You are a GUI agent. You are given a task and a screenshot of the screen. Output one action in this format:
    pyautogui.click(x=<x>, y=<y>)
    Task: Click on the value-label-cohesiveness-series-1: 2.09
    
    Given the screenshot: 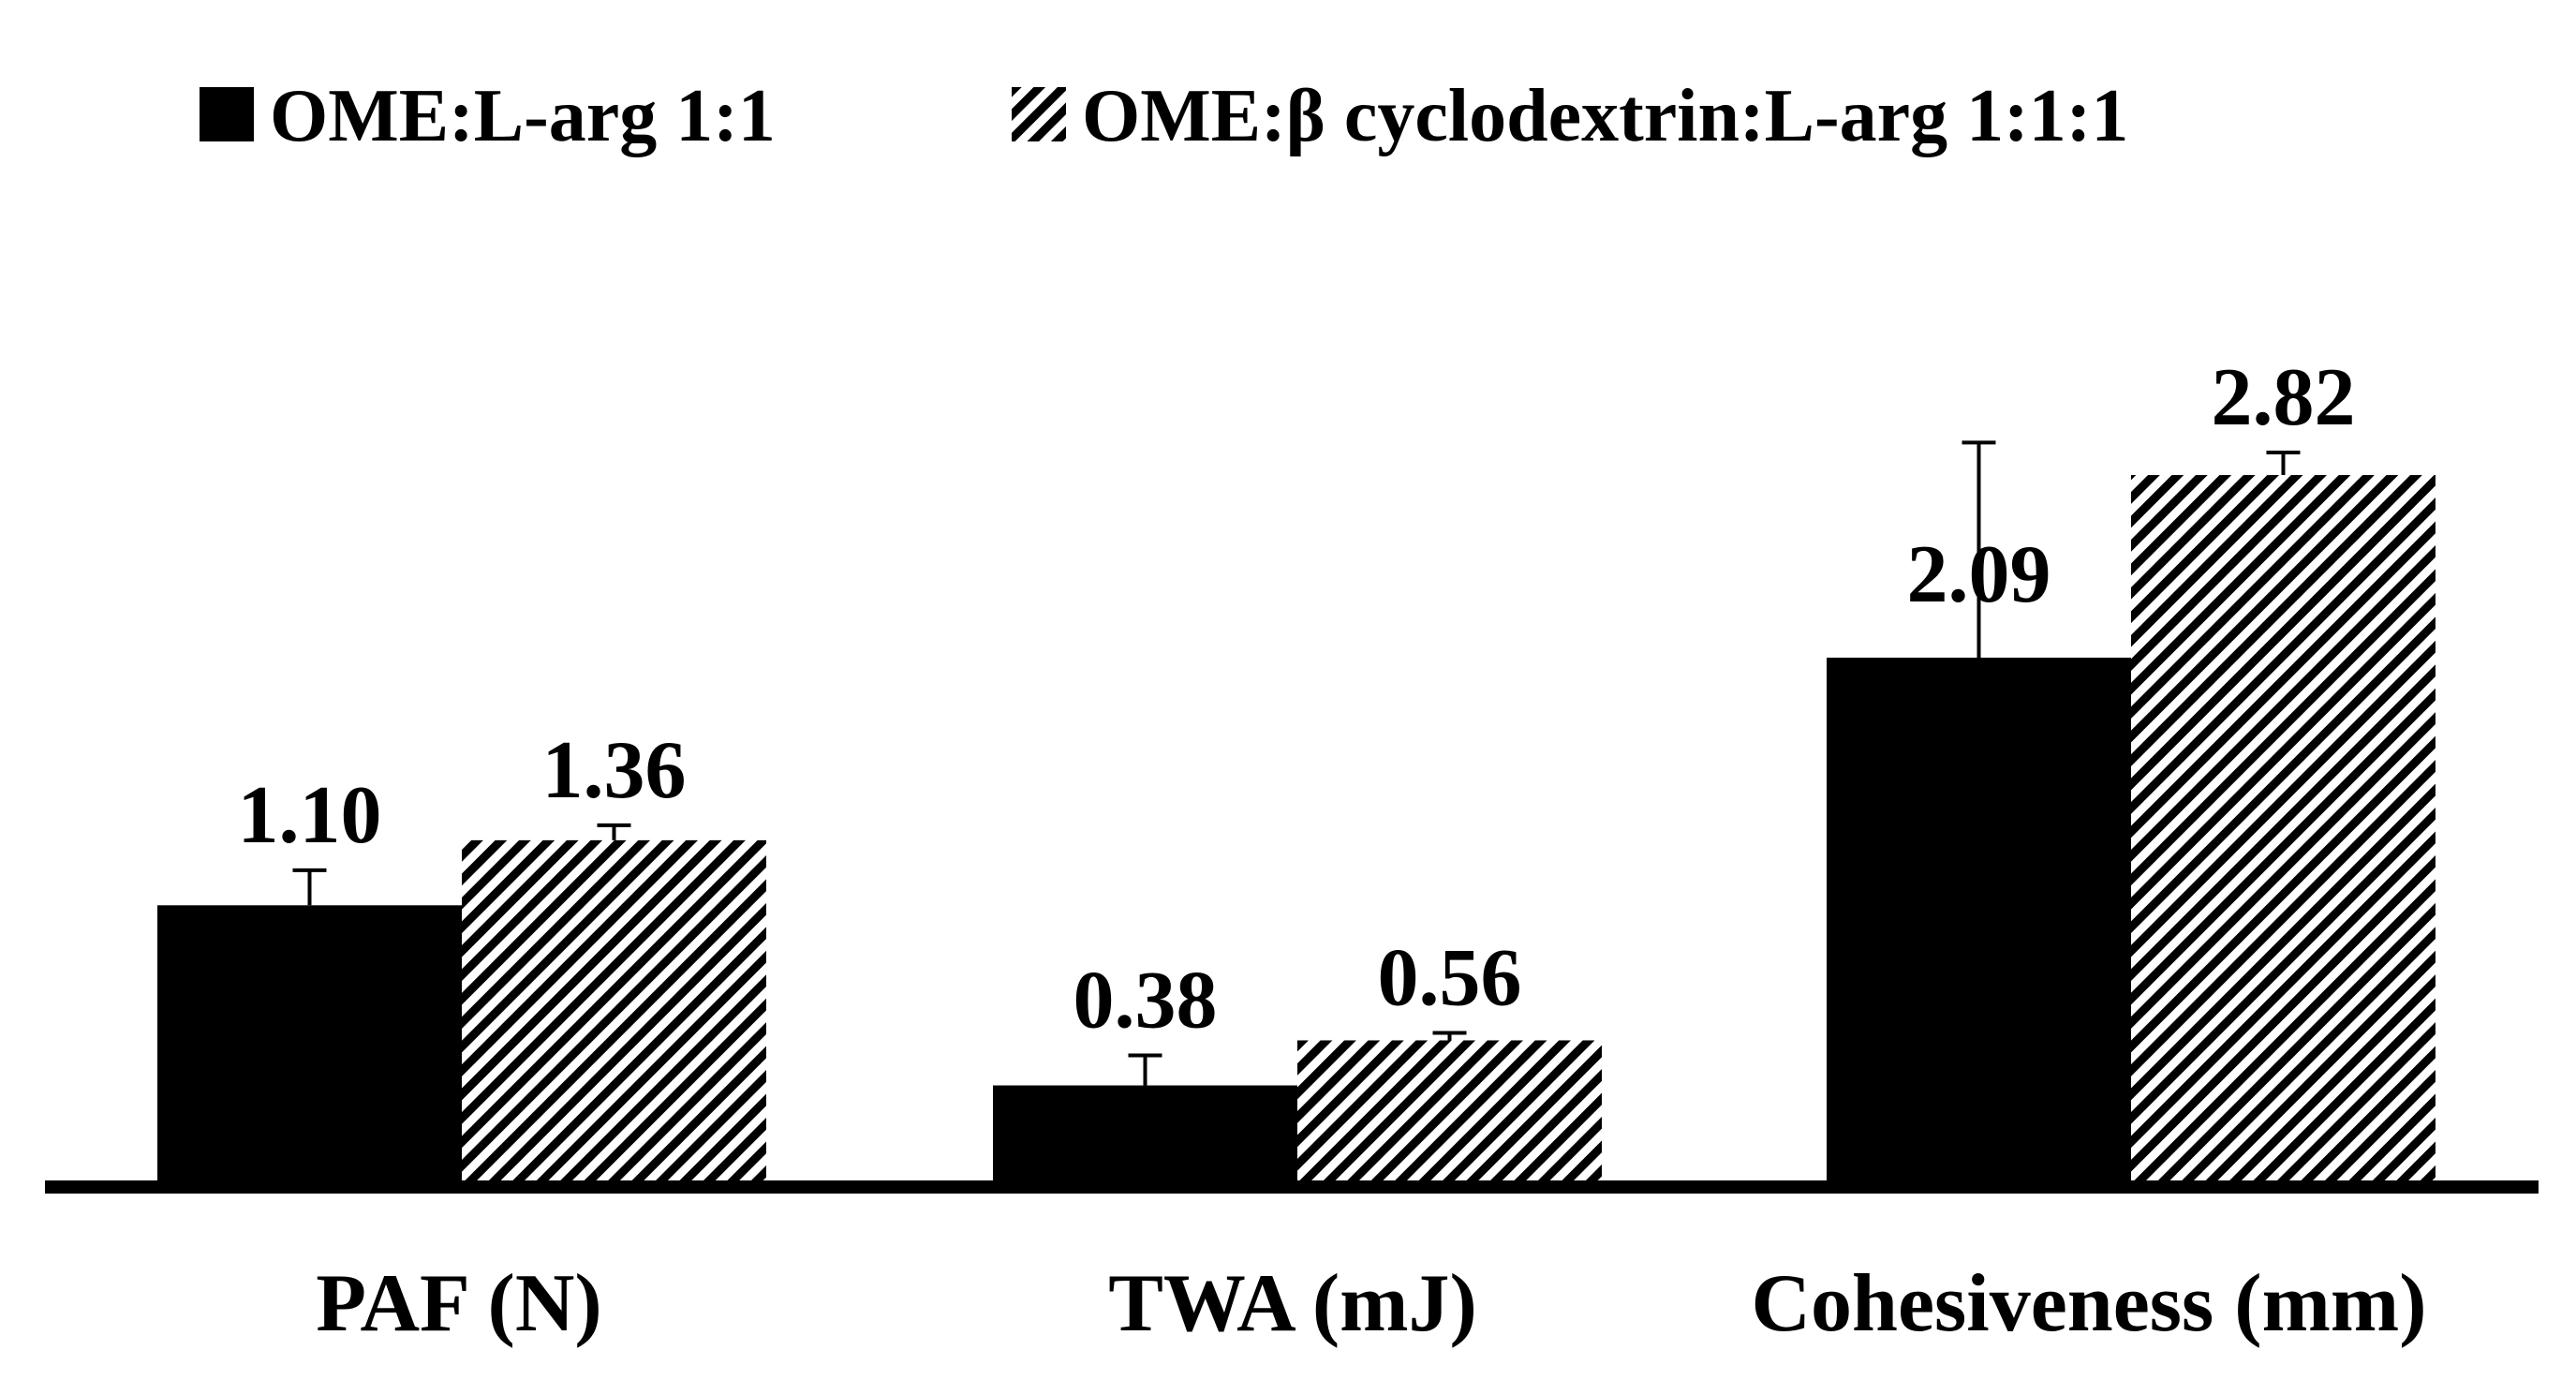 What is the action you would take?
    pyautogui.click(x=1979, y=574)
    